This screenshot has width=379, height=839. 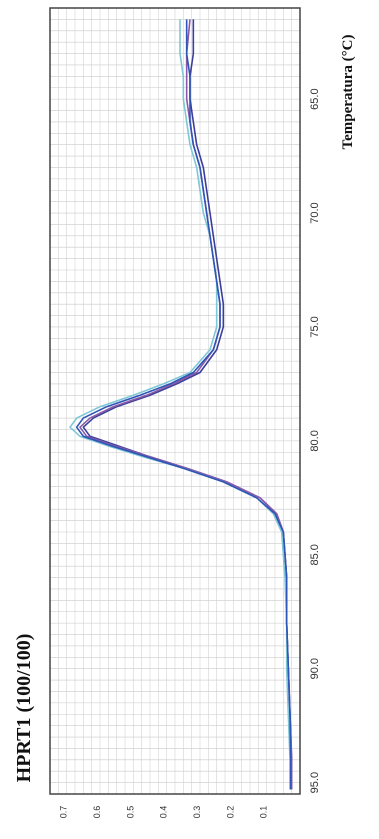 What do you see at coordinates (315, 782) in the screenshot?
I see `x-tick-label: 95.0` at bounding box center [315, 782].